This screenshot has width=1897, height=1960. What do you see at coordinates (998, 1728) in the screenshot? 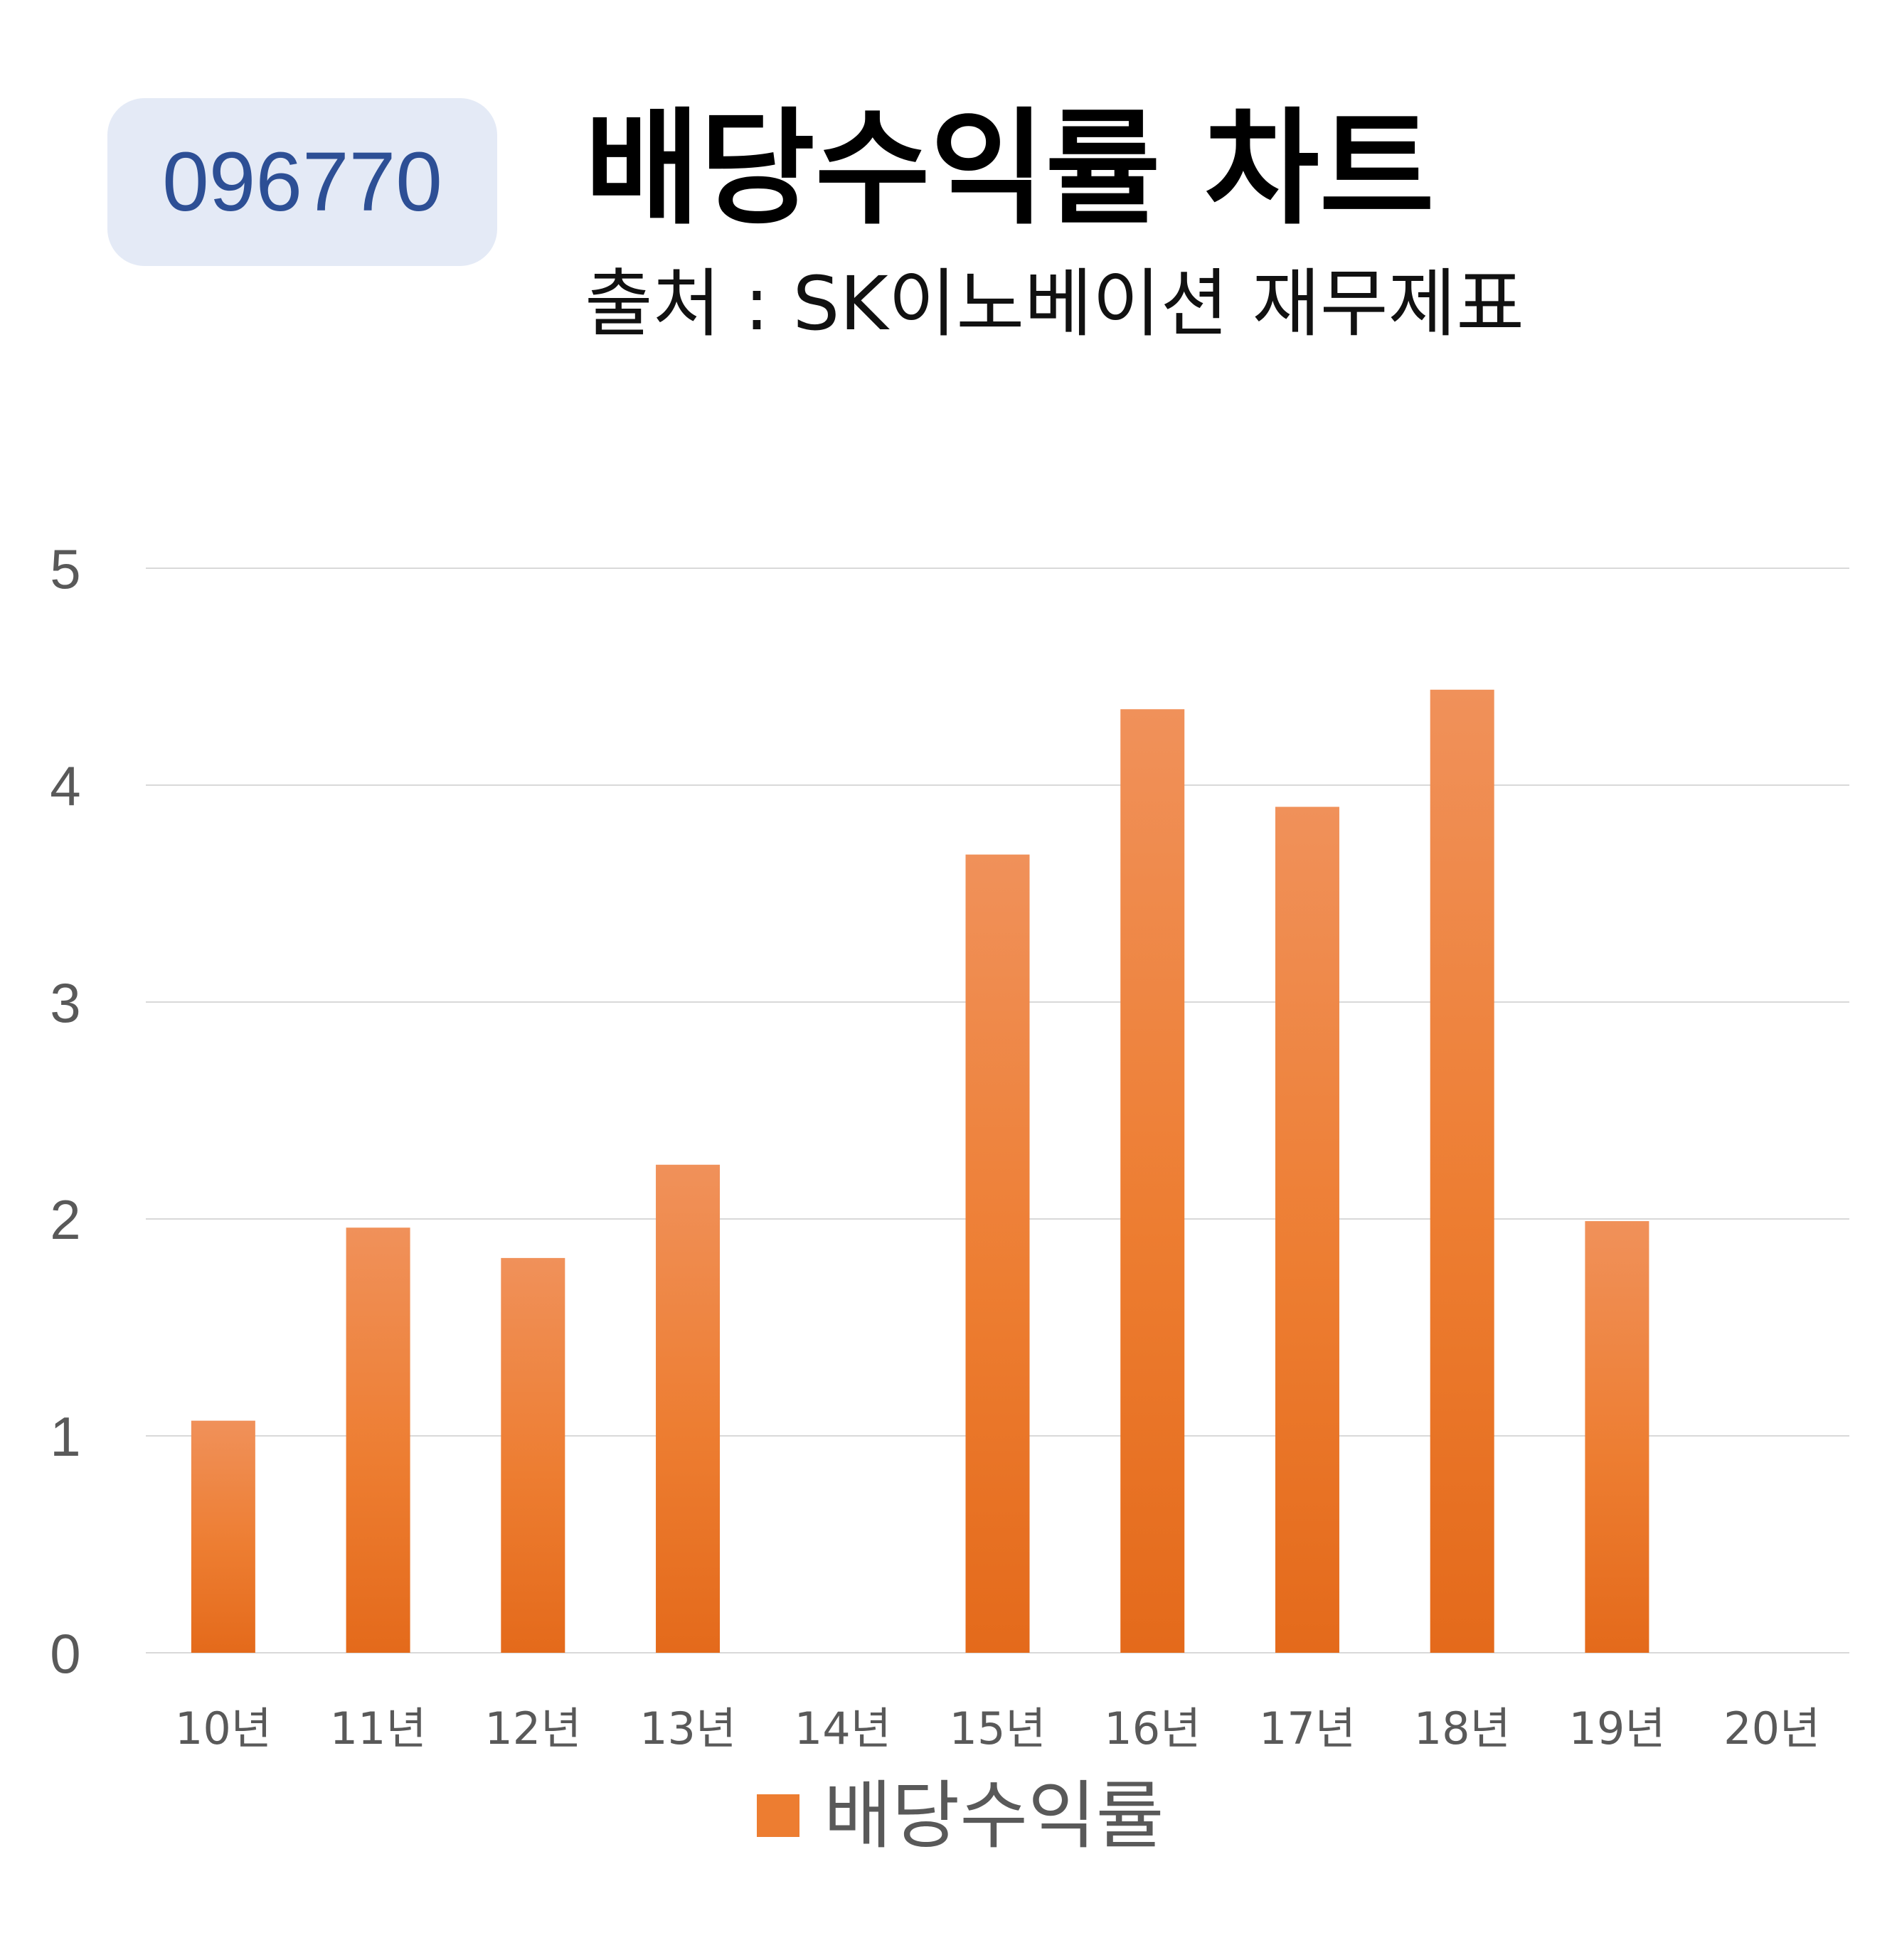
I see `x-tick-label: 15년` at bounding box center [998, 1728].